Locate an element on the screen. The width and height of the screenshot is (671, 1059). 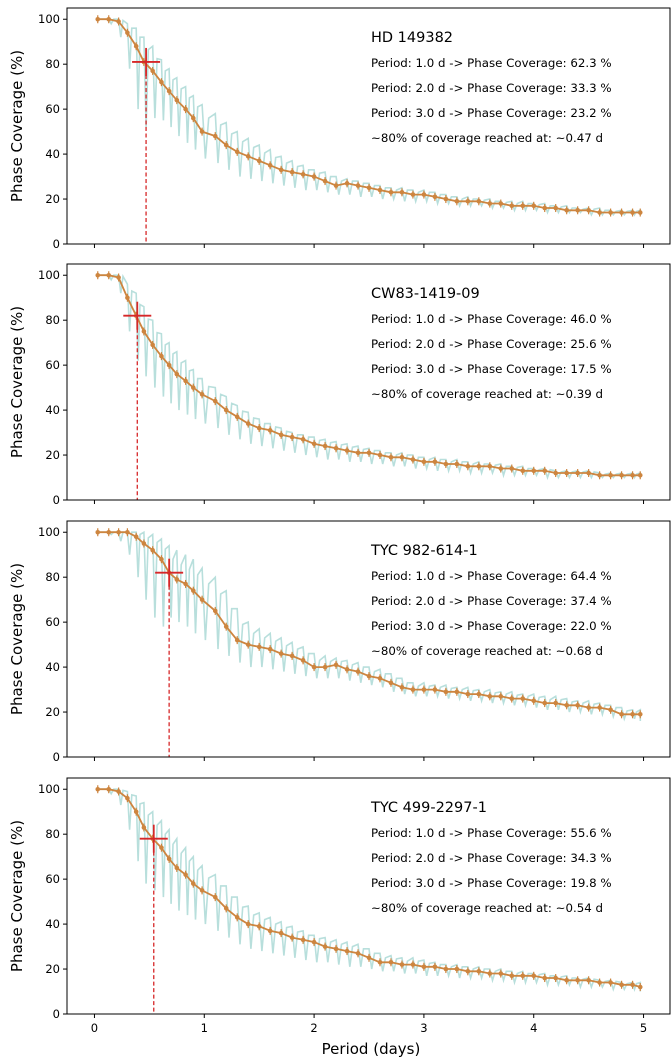
annotation-line: ~80% of coverage reached at: ~0.68 d is located at coordinates (487, 651).